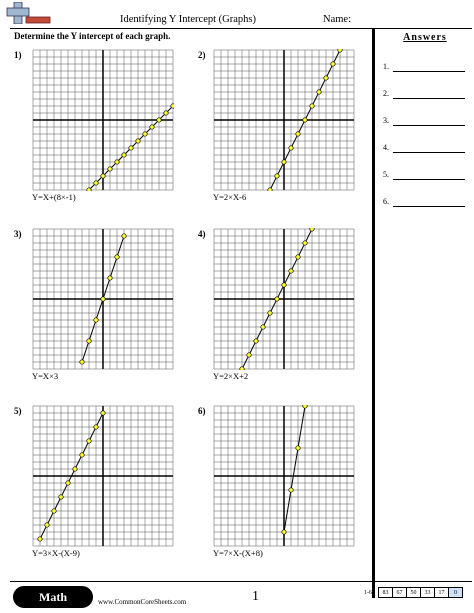 Image resolution: width=474 pixels, height=613 pixels. I want to click on answer-row-5: 5., so click(425, 177).